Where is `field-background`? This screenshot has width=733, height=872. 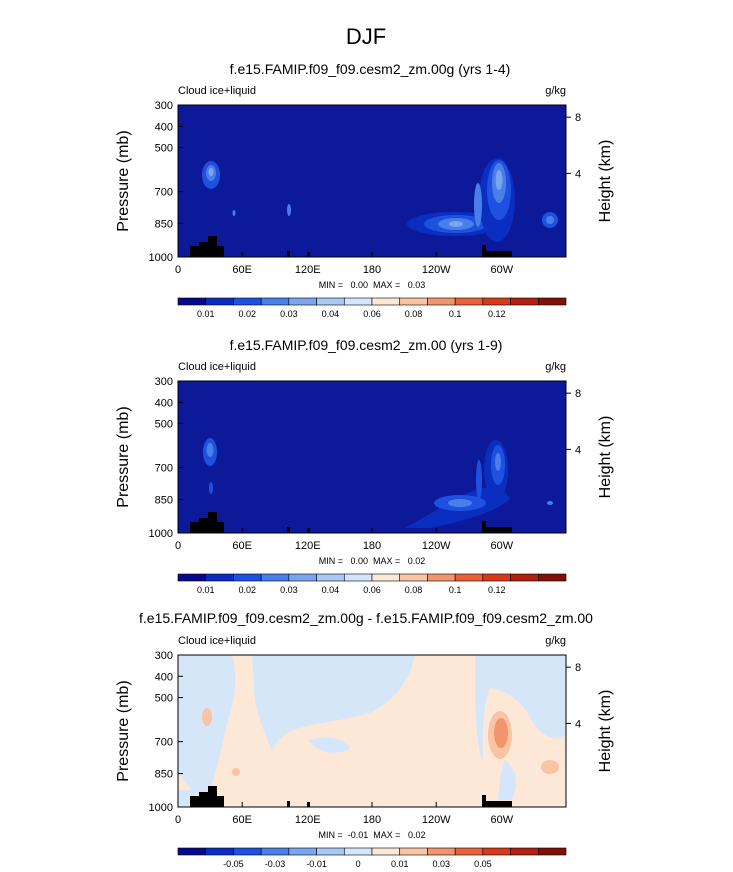 field-background is located at coordinates (372, 457).